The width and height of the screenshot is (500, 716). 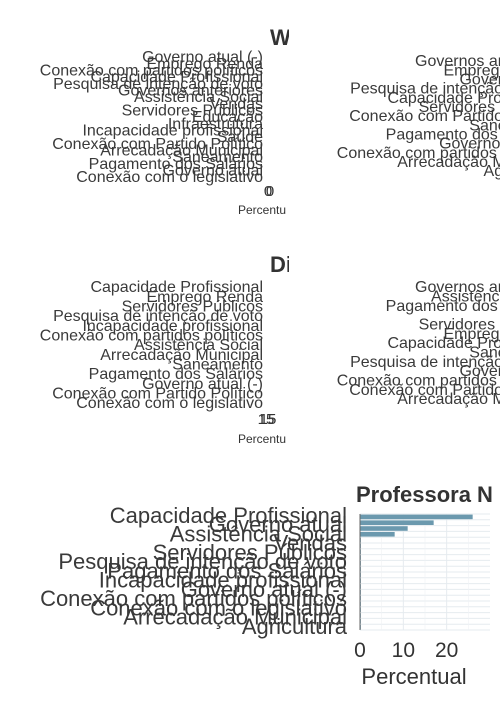 What do you see at coordinates (413, 676) in the screenshot?
I see `x-axis-label: Percentual` at bounding box center [413, 676].